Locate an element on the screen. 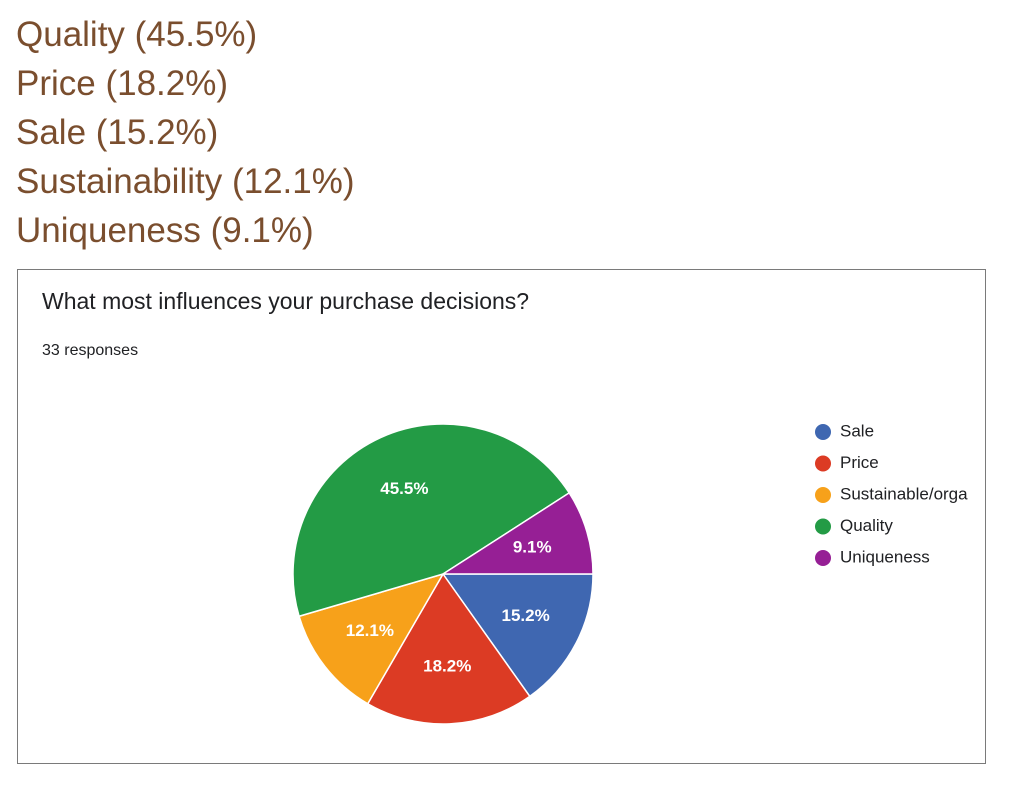 Image resolution: width=1012 pixels, height=786 pixels. legend-label-quality: Quality is located at coordinates (866, 525).